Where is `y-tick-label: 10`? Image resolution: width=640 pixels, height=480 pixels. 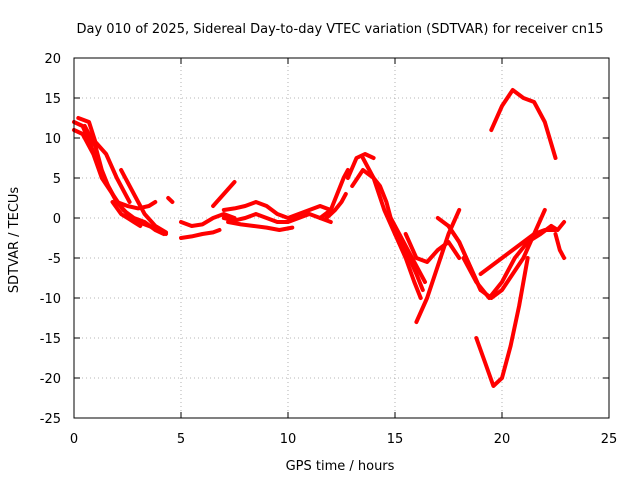
y-tick-label: 10 is located at coordinates (52, 139).